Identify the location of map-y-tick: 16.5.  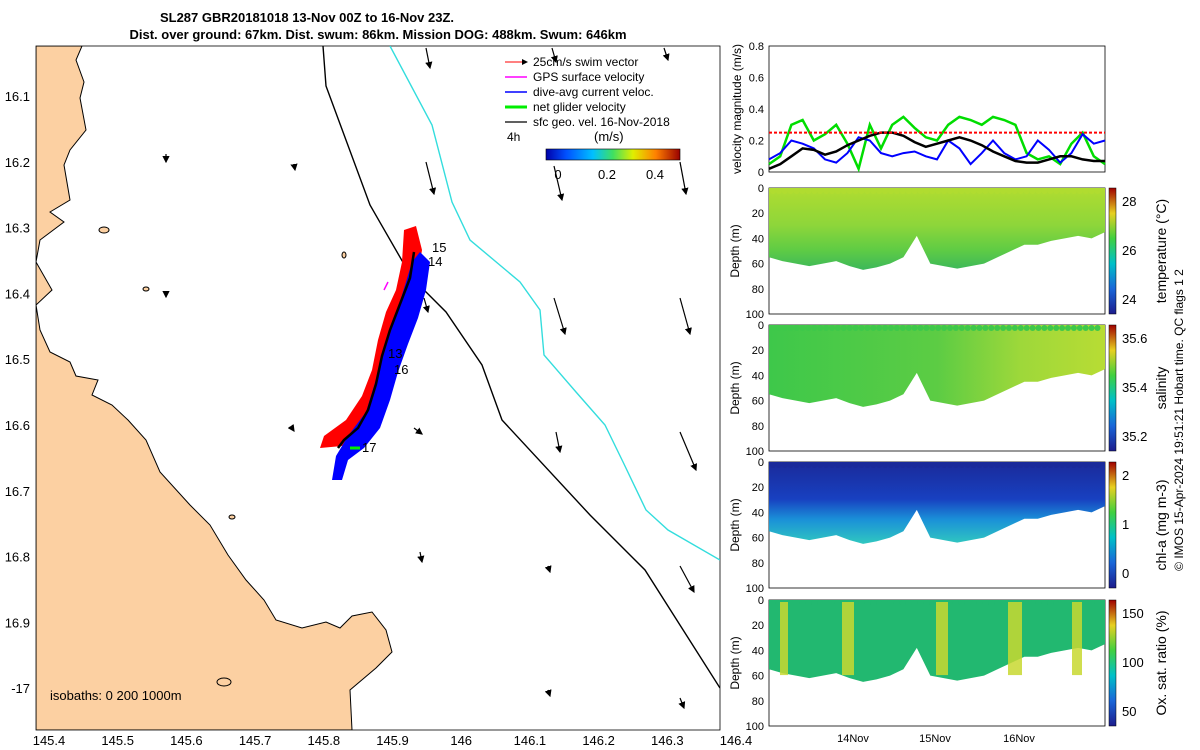
(17, 359).